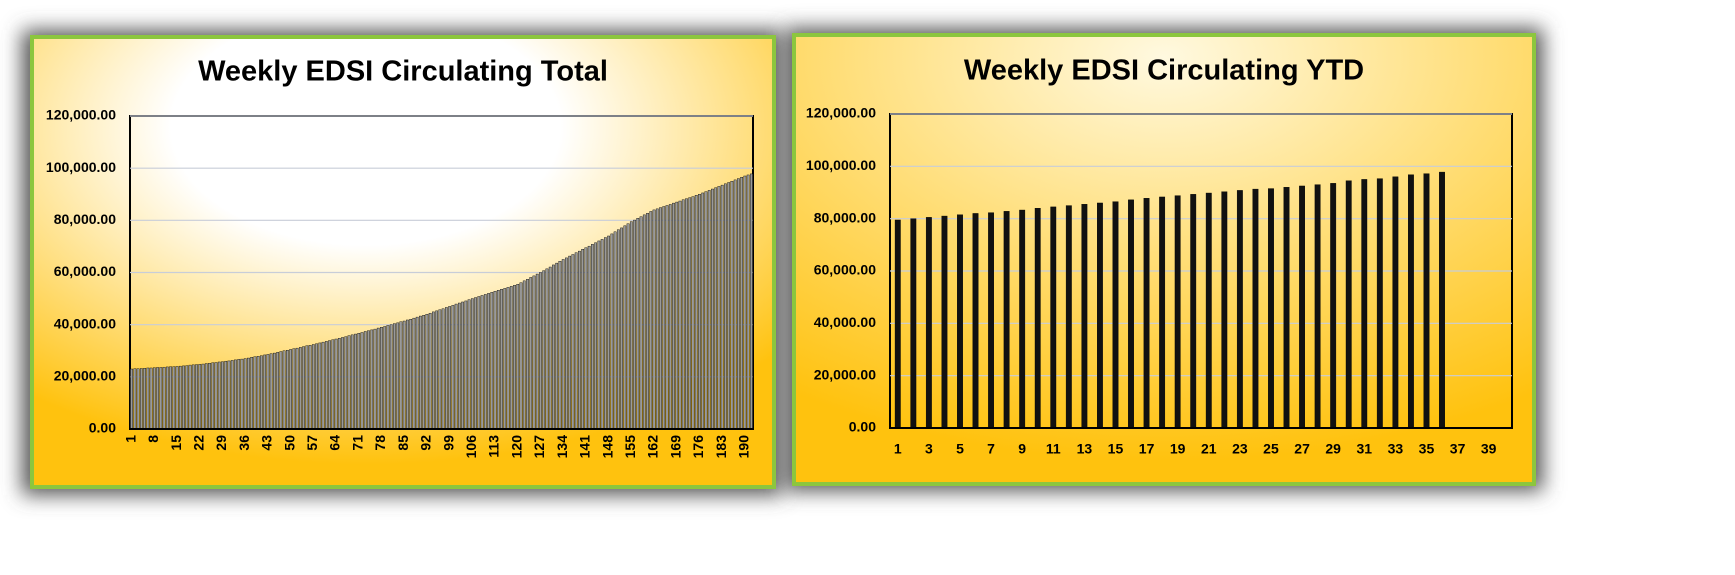 The height and width of the screenshot is (575, 1735). What do you see at coordinates (1427, 449) in the screenshot?
I see `x-tick-label: 35` at bounding box center [1427, 449].